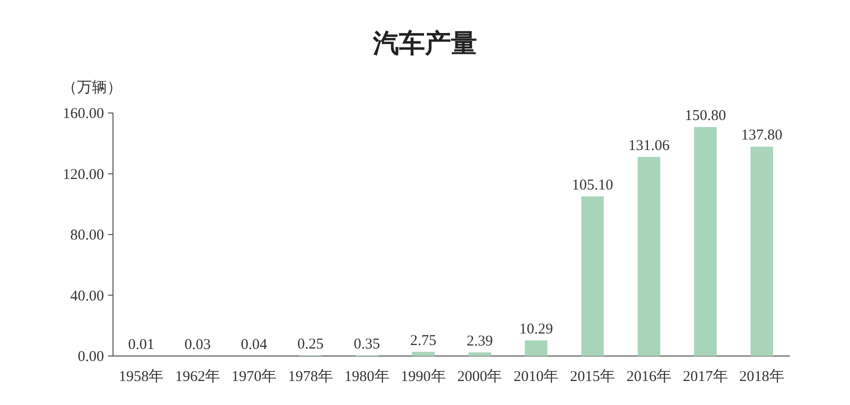 The width and height of the screenshot is (850, 405). I want to click on data-label: 0.03, so click(197, 344).